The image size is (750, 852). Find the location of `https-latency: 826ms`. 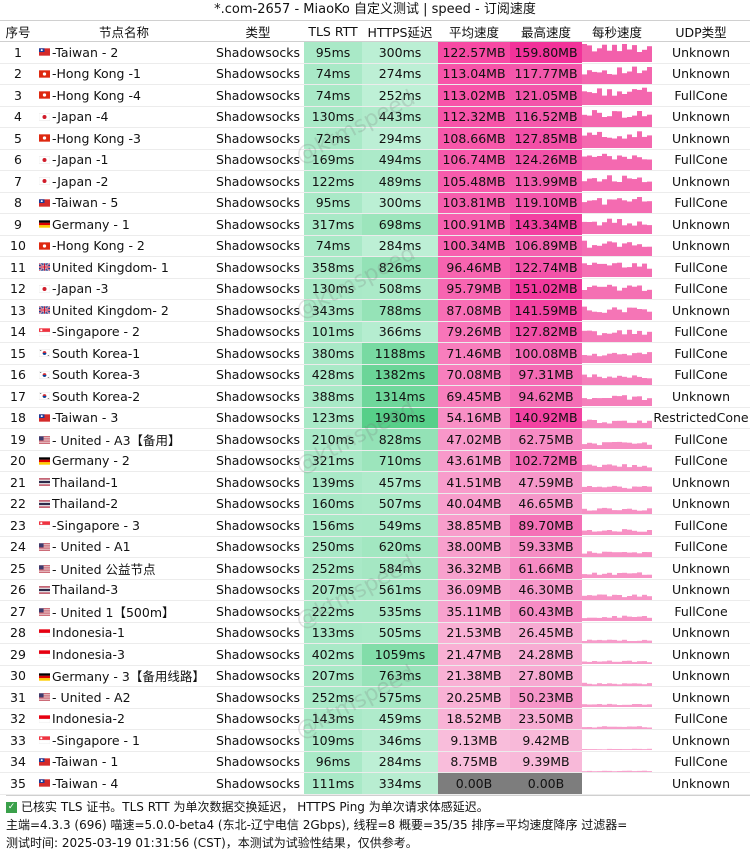

https-latency: 826ms is located at coordinates (400, 268).